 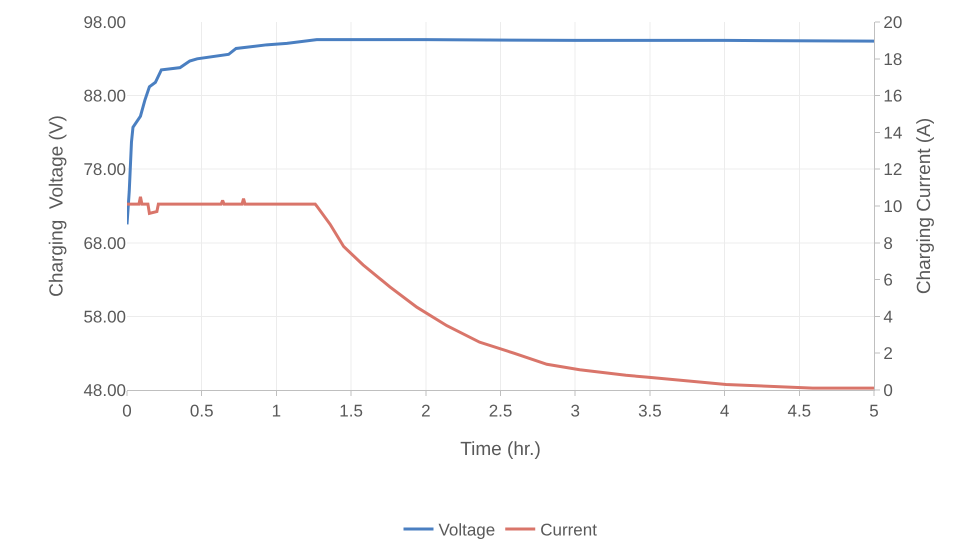 I want to click on y2-tick-label: 6, so click(x=888, y=280).